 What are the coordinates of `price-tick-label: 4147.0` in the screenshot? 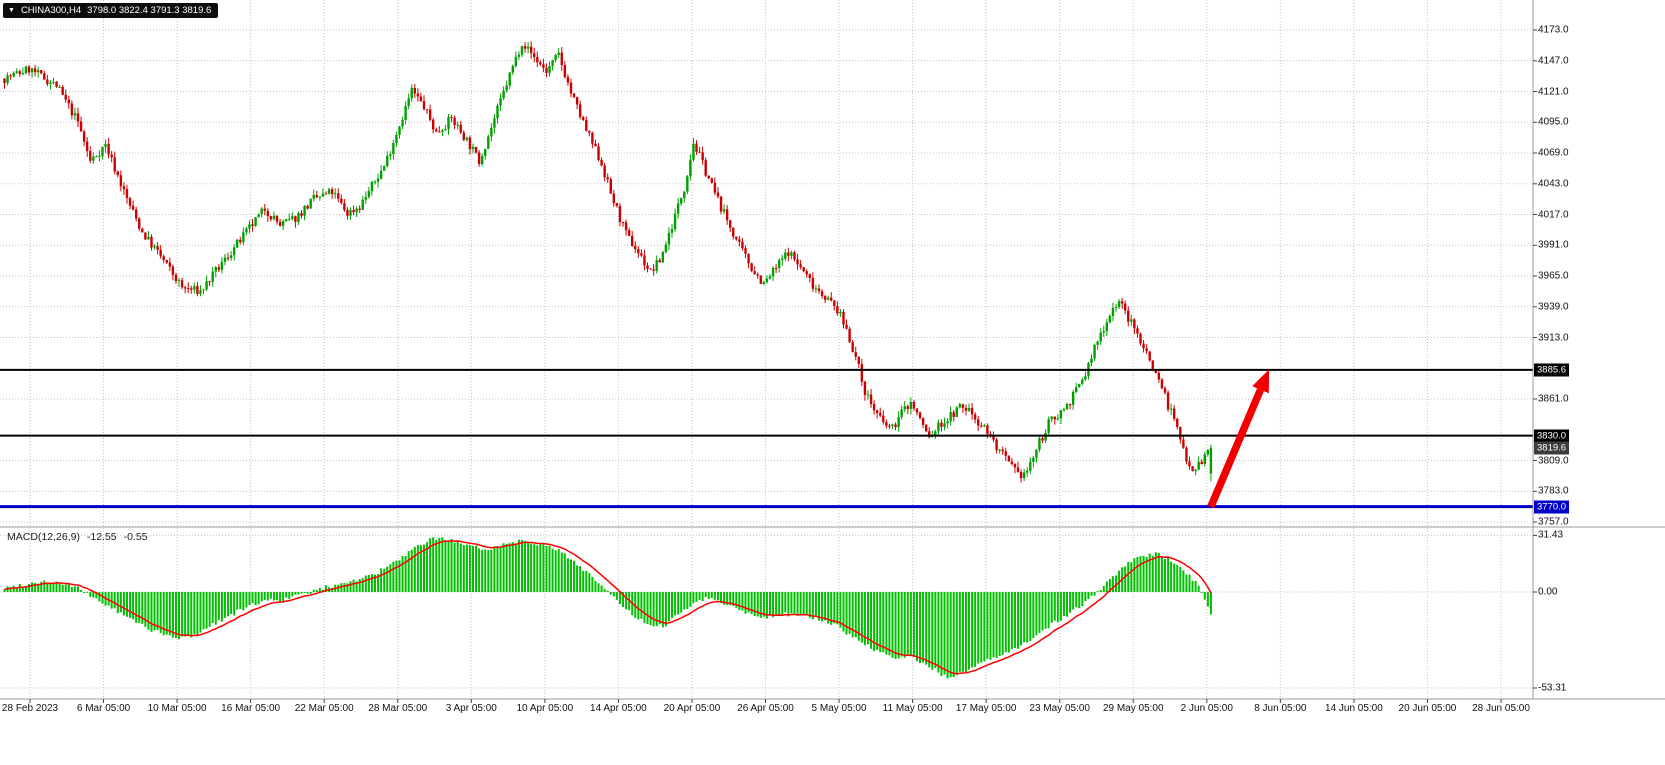 It's located at (1553, 61).